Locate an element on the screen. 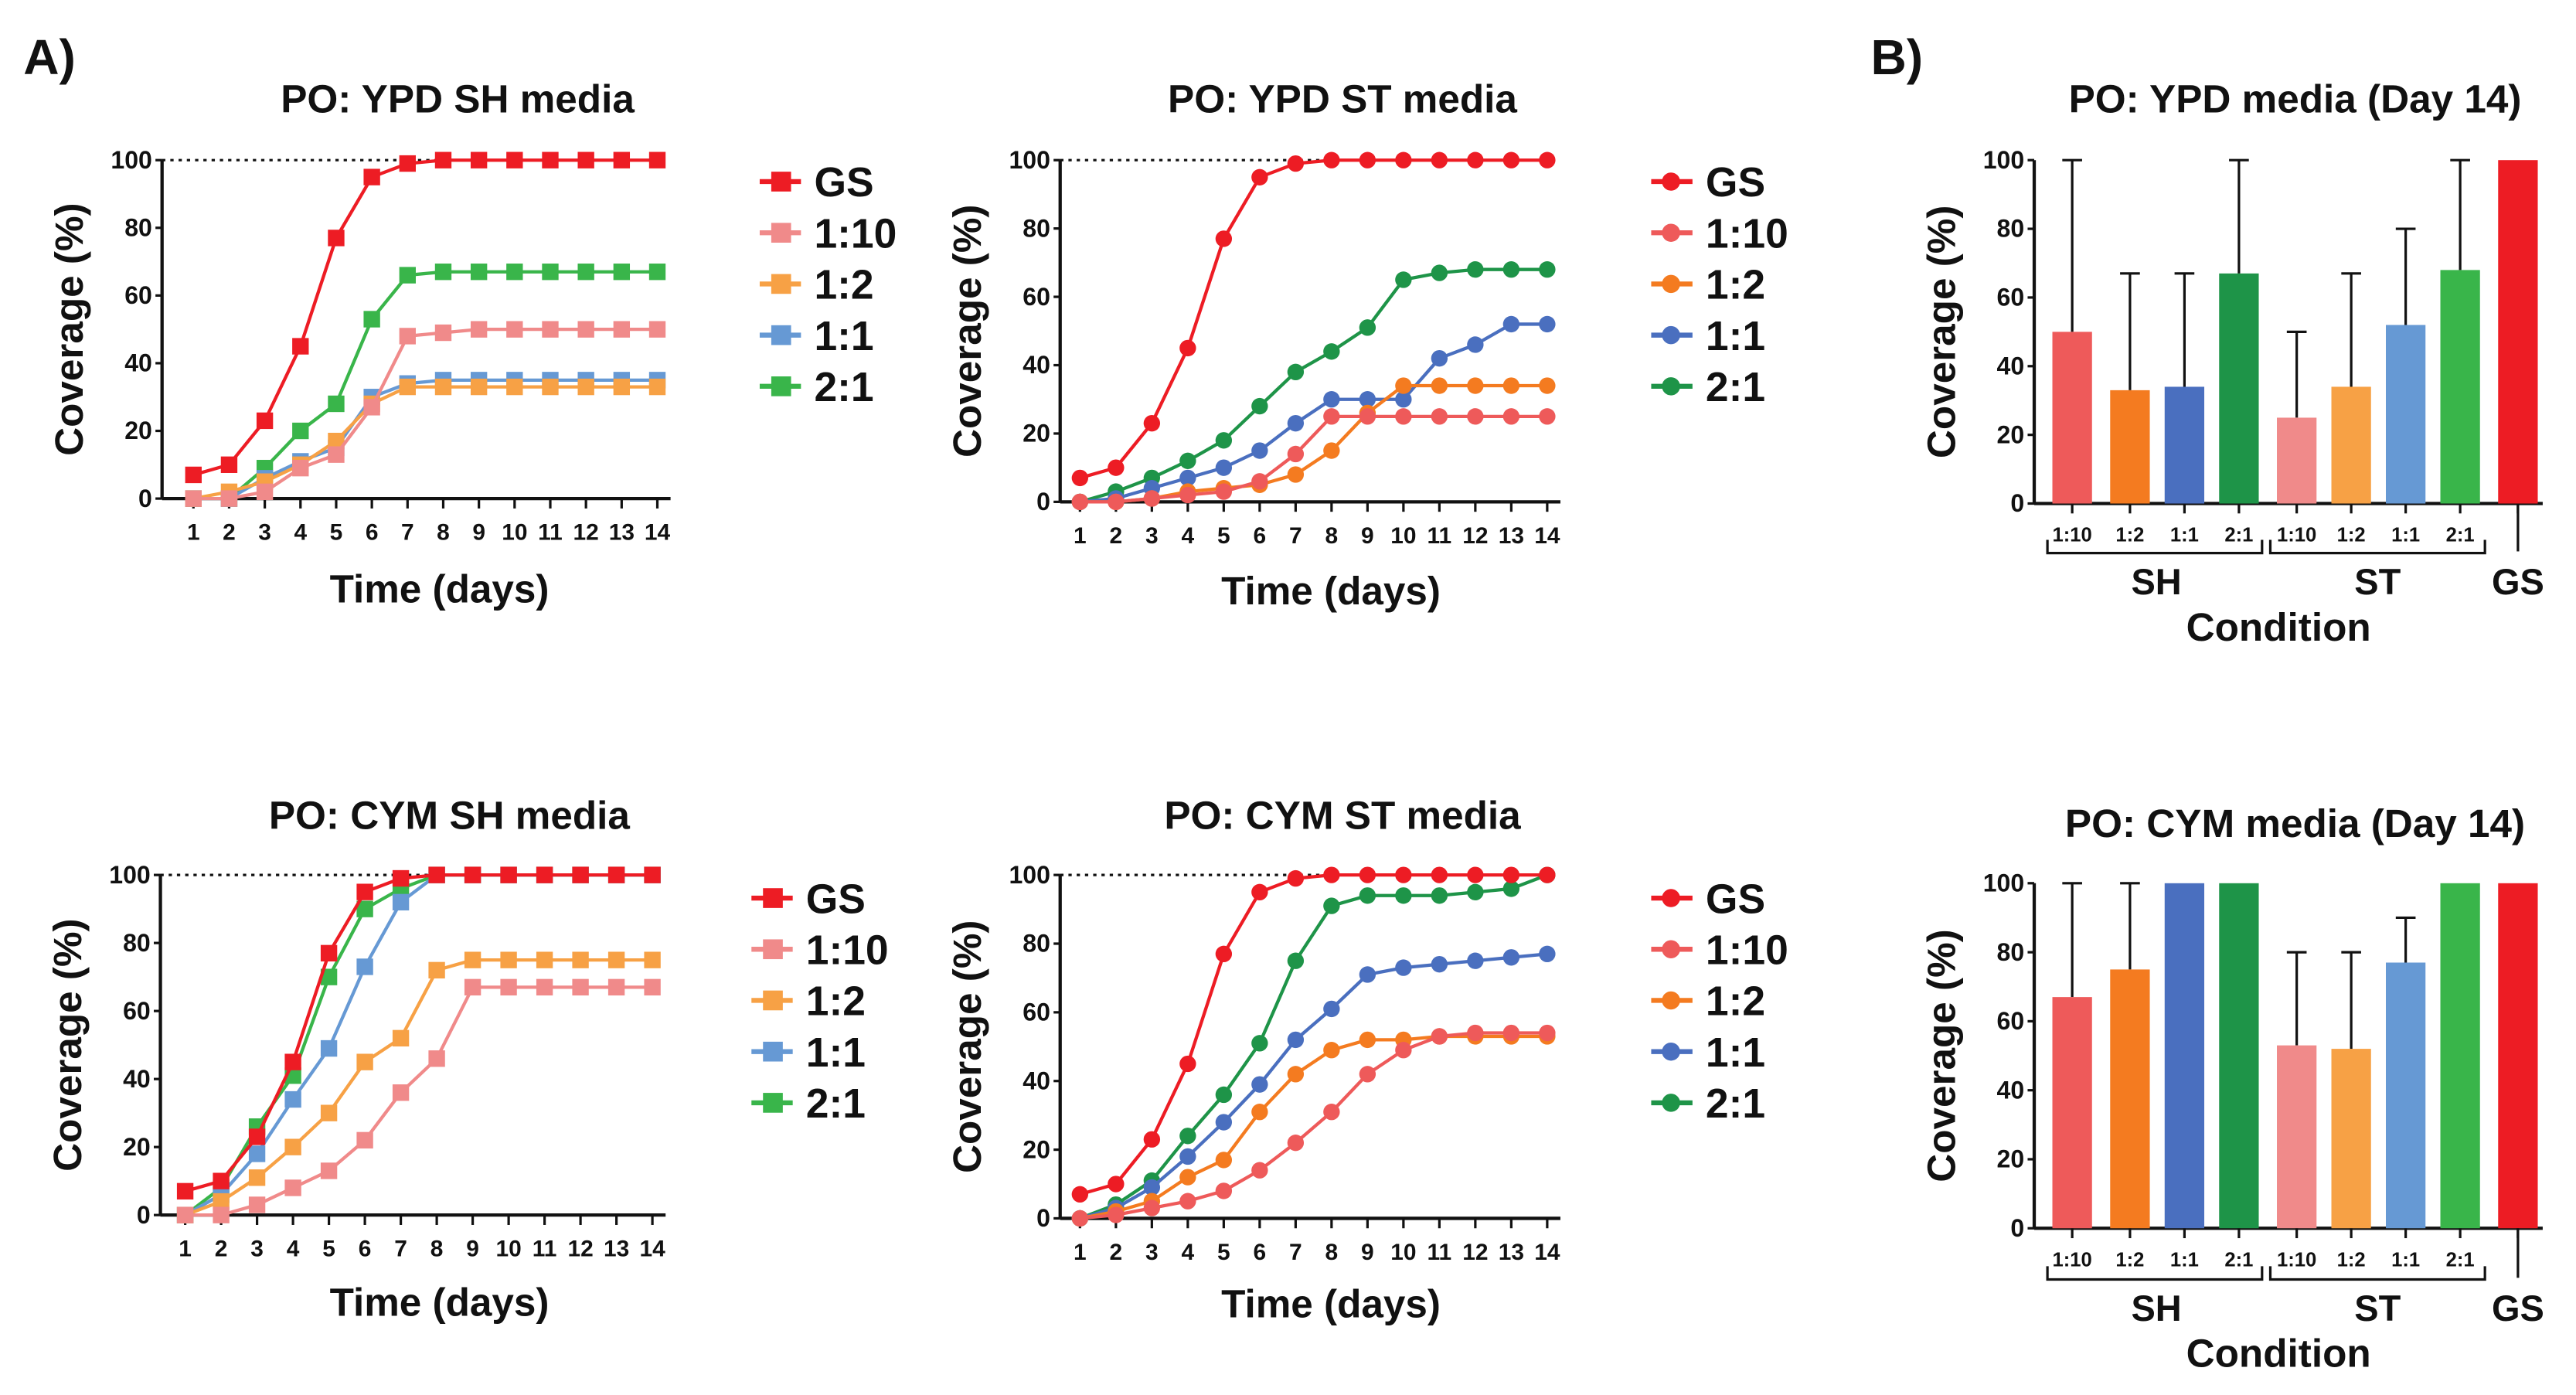 The height and width of the screenshot is (1395, 2576). panel-label-b: B) is located at coordinates (1897, 57).